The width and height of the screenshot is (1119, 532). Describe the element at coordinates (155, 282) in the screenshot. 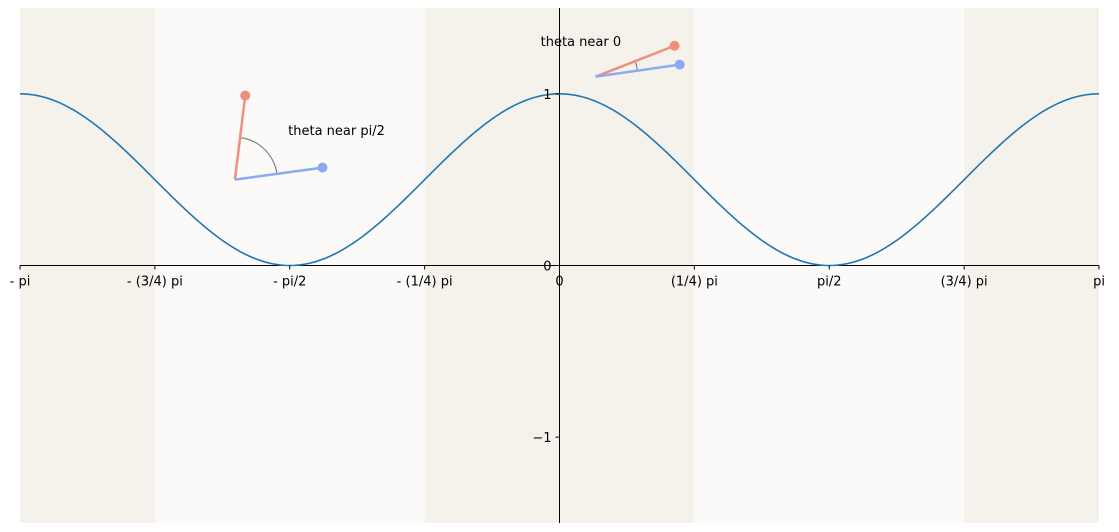

I see `x-tick-label: - (3/4) pi` at that location.